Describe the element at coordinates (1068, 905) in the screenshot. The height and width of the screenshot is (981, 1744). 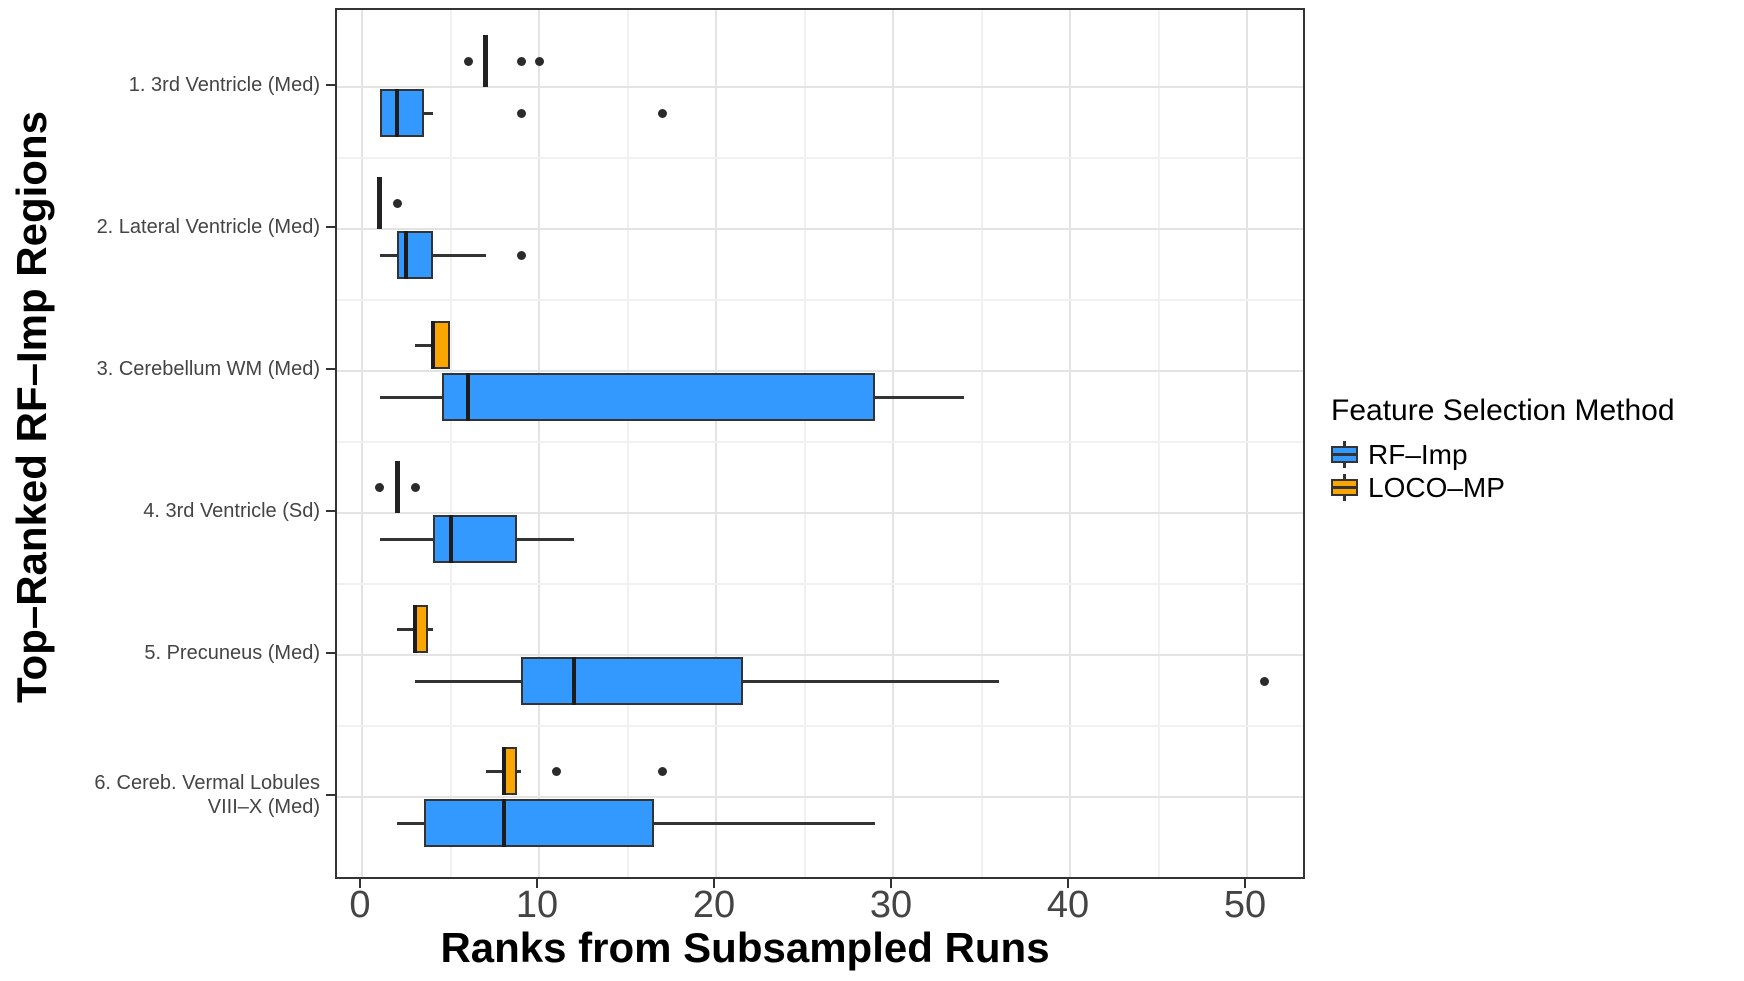
I see `x-tick-label: 40` at that location.